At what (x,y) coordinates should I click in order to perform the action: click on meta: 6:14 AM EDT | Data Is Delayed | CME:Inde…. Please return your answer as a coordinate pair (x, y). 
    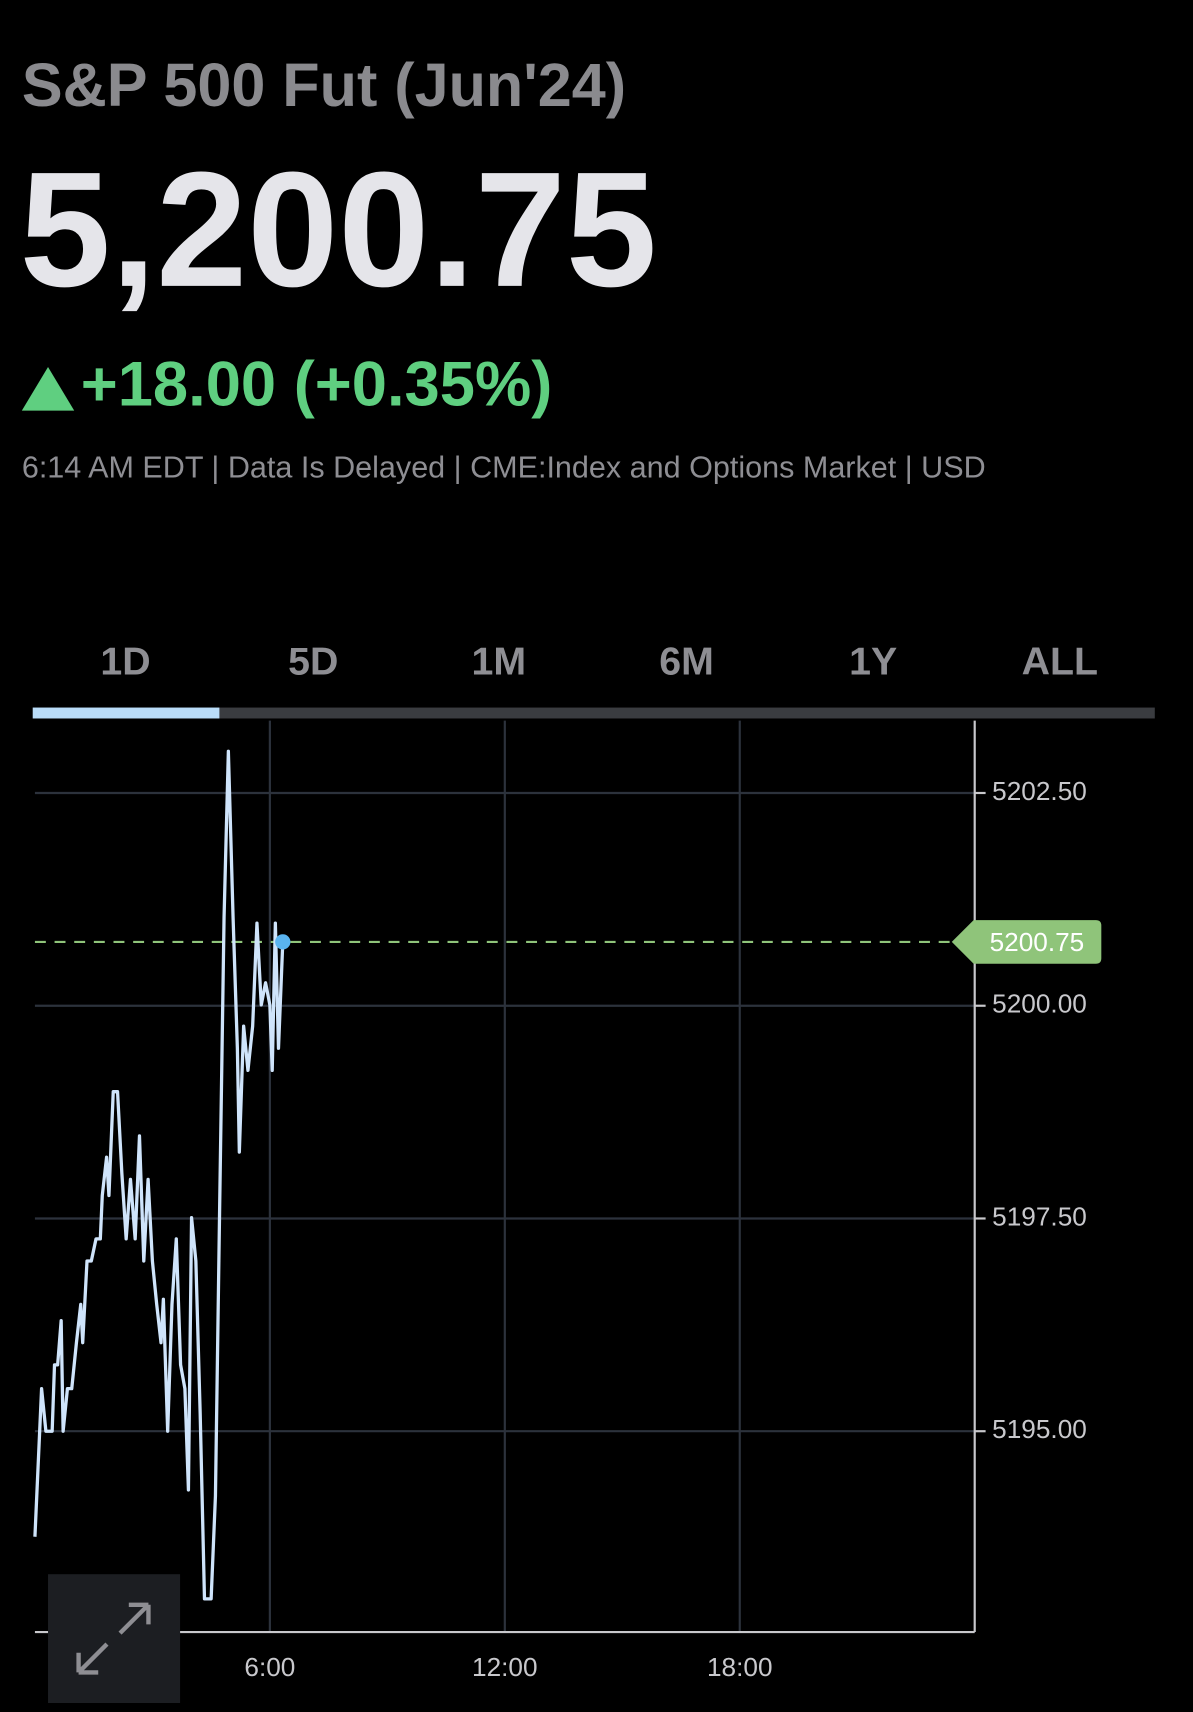
    Looking at the image, I should click on (504, 468).